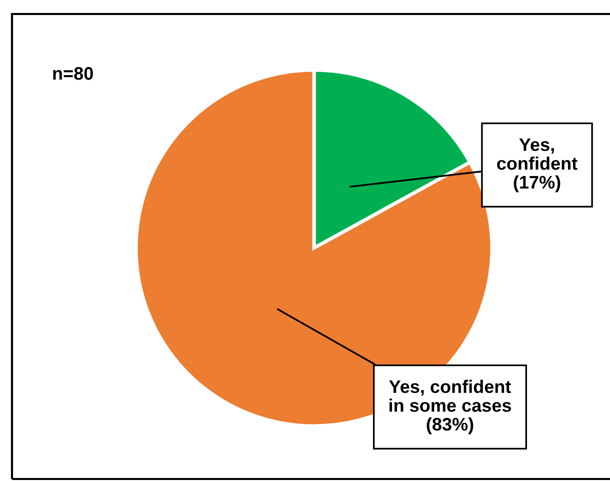  Describe the element at coordinates (450, 396) in the screenshot. I see `slice-label: Yes, confident in some cases` at that location.